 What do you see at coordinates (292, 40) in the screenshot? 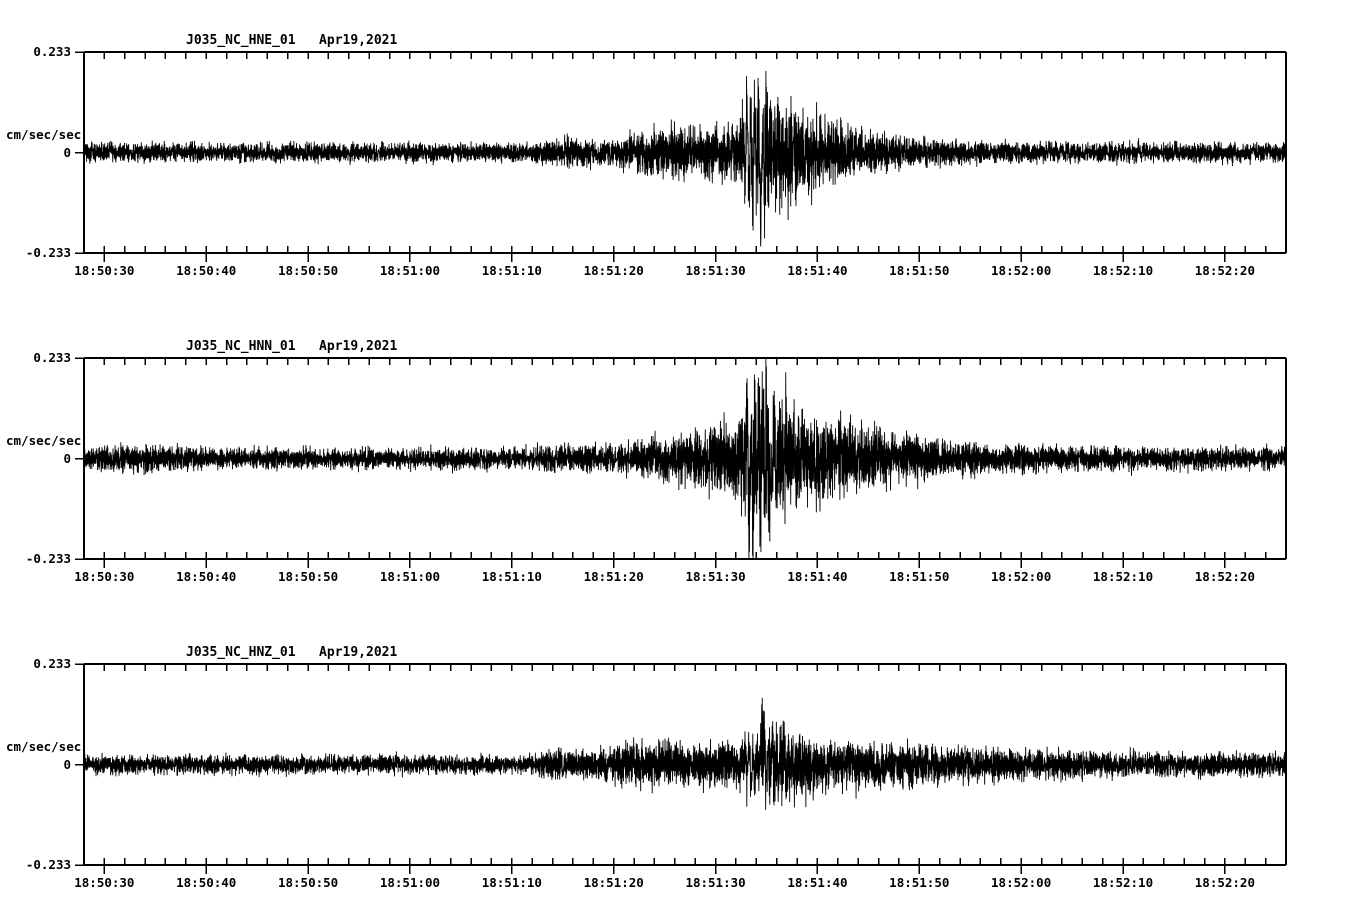
I see `panel-title-hne: J035_NC_HNE_01 Apr19,2021` at bounding box center [292, 40].